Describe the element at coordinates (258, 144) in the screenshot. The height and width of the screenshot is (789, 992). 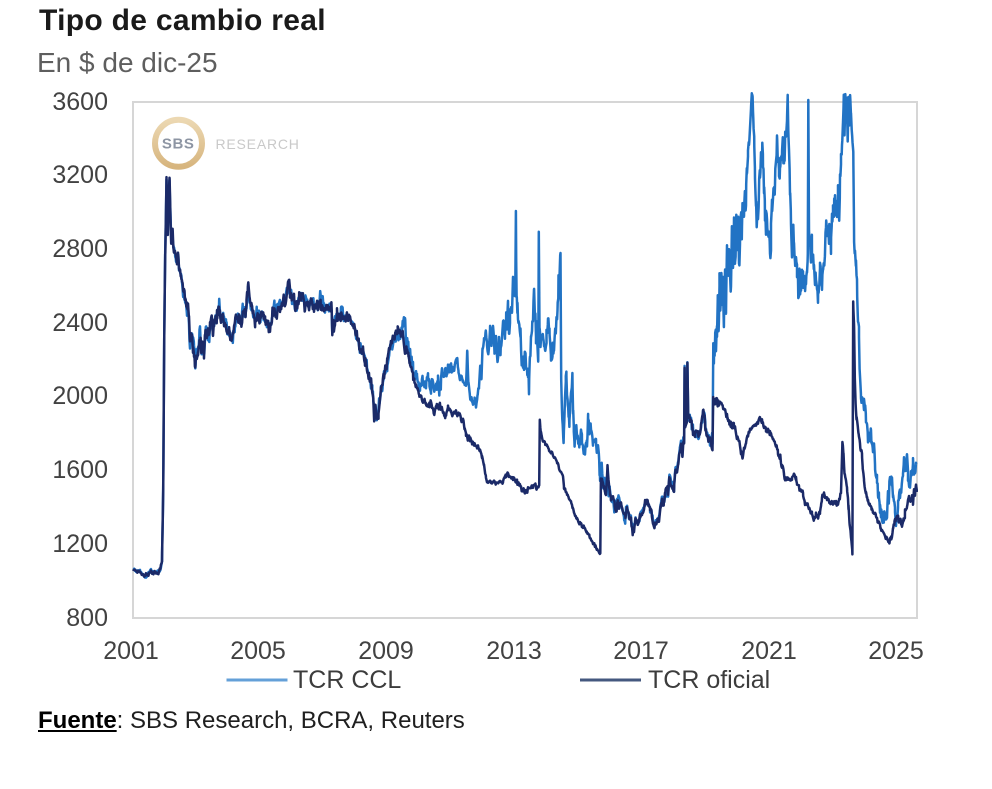
I see `svg-text: RESEARCH` at that location.